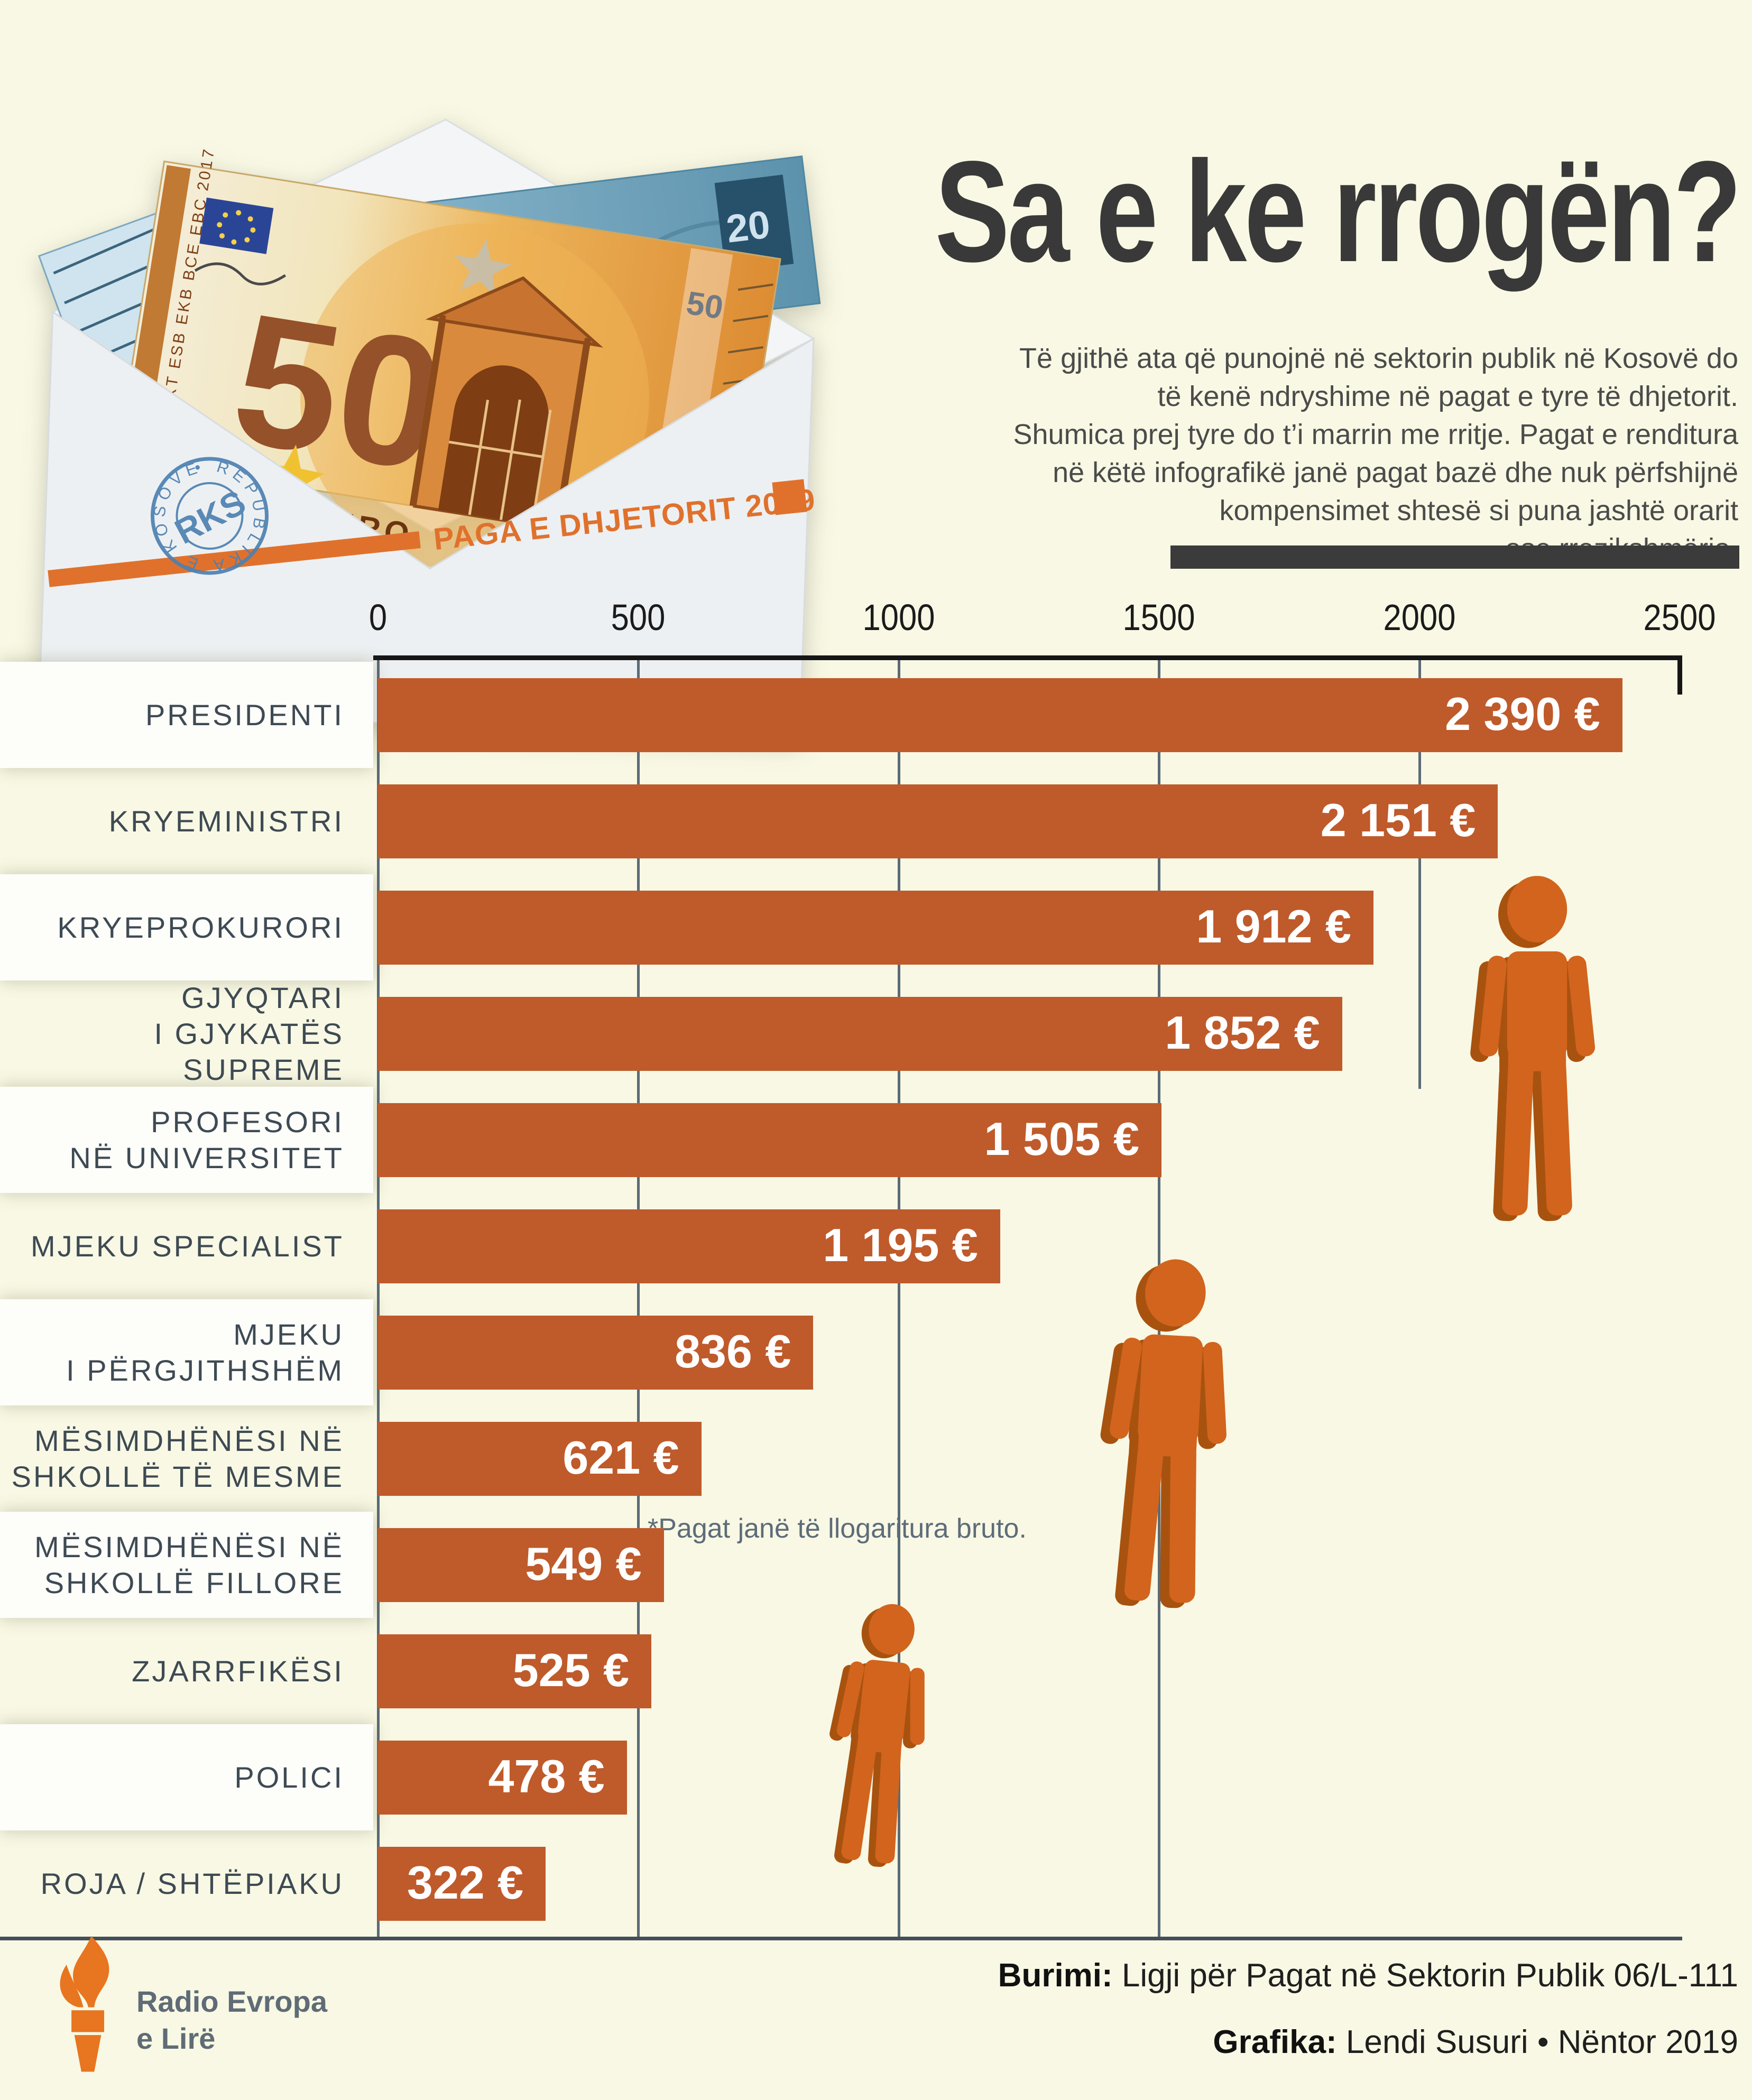 The width and height of the screenshot is (1752, 2100). I want to click on category-label: POLICI, so click(289, 1777).